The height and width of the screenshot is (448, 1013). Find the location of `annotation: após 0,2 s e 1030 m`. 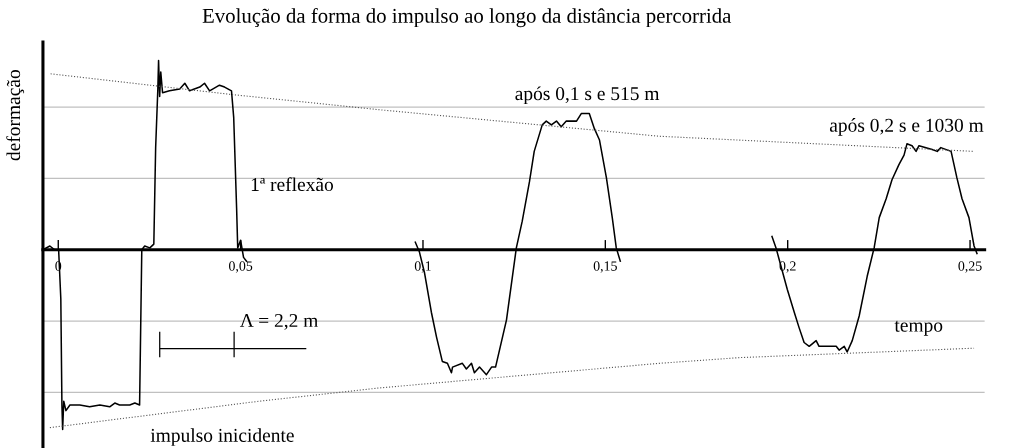

annotation: após 0,2 s e 1030 m is located at coordinates (906, 127).